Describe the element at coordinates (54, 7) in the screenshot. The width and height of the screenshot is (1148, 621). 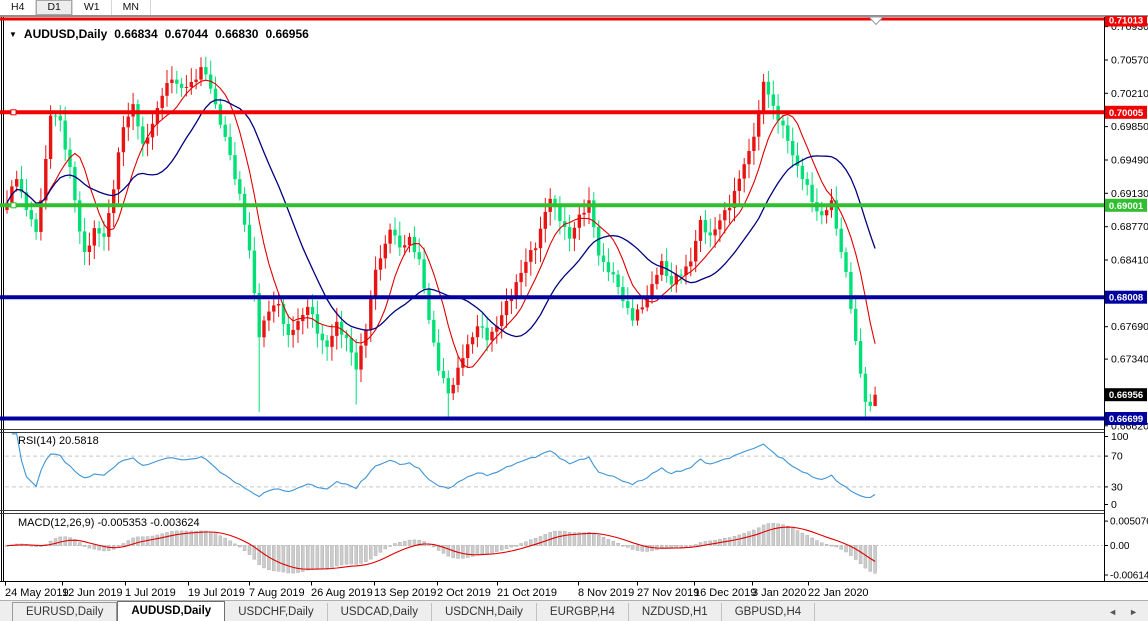
I see `timeframe-tab-d1: D1` at that location.